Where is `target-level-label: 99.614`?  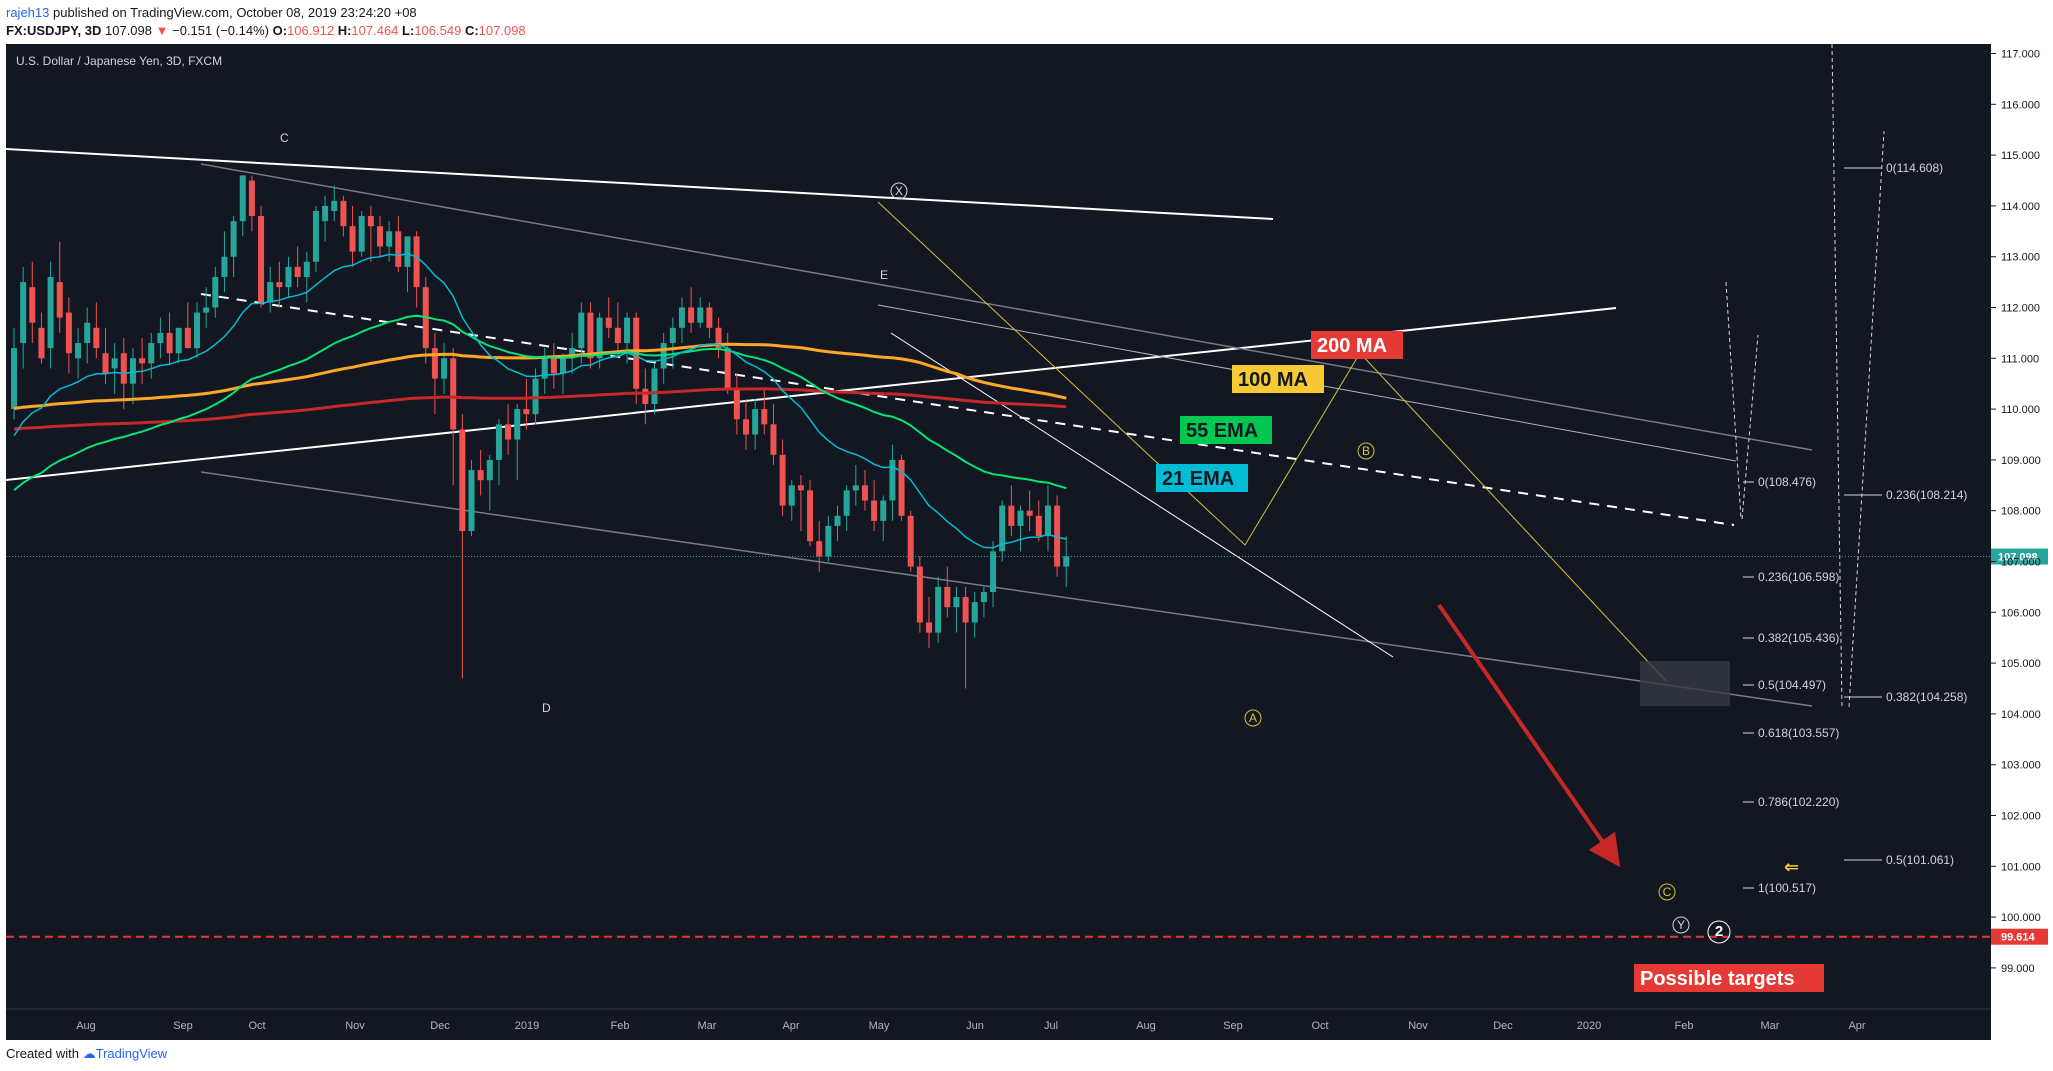 target-level-label: 99.614 is located at coordinates (2018, 938).